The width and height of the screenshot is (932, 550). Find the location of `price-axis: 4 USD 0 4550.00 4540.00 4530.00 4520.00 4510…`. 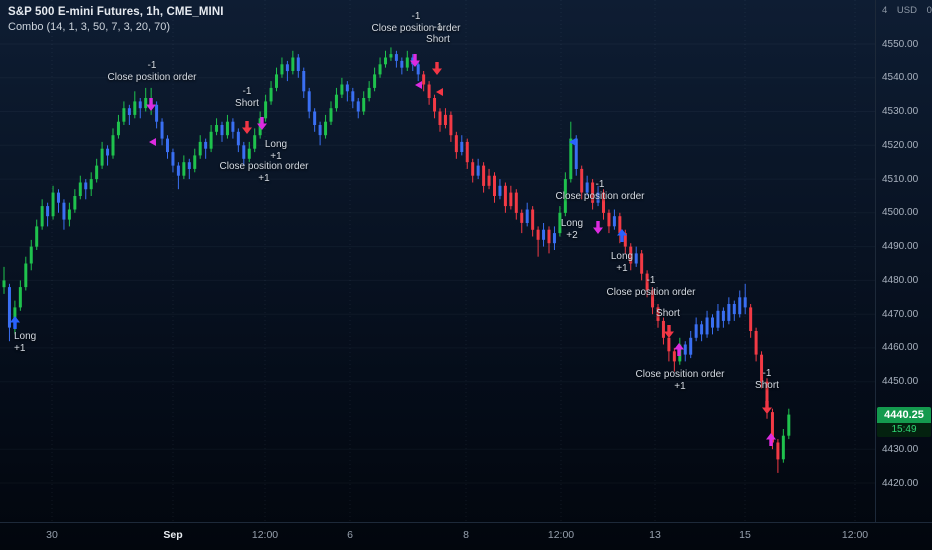

price-axis: 4 USD 0 4550.00 4540.00 4530.00 4520.00 4510… is located at coordinates (903, 261).